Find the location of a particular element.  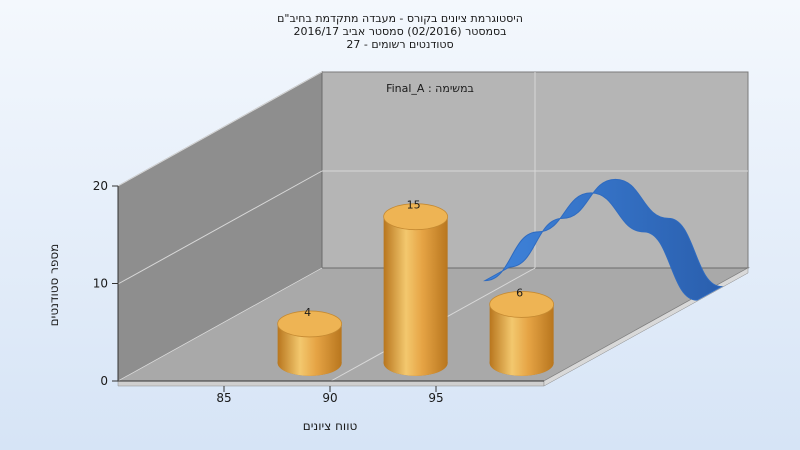

x-tick-label: 95 is located at coordinates (435, 398).